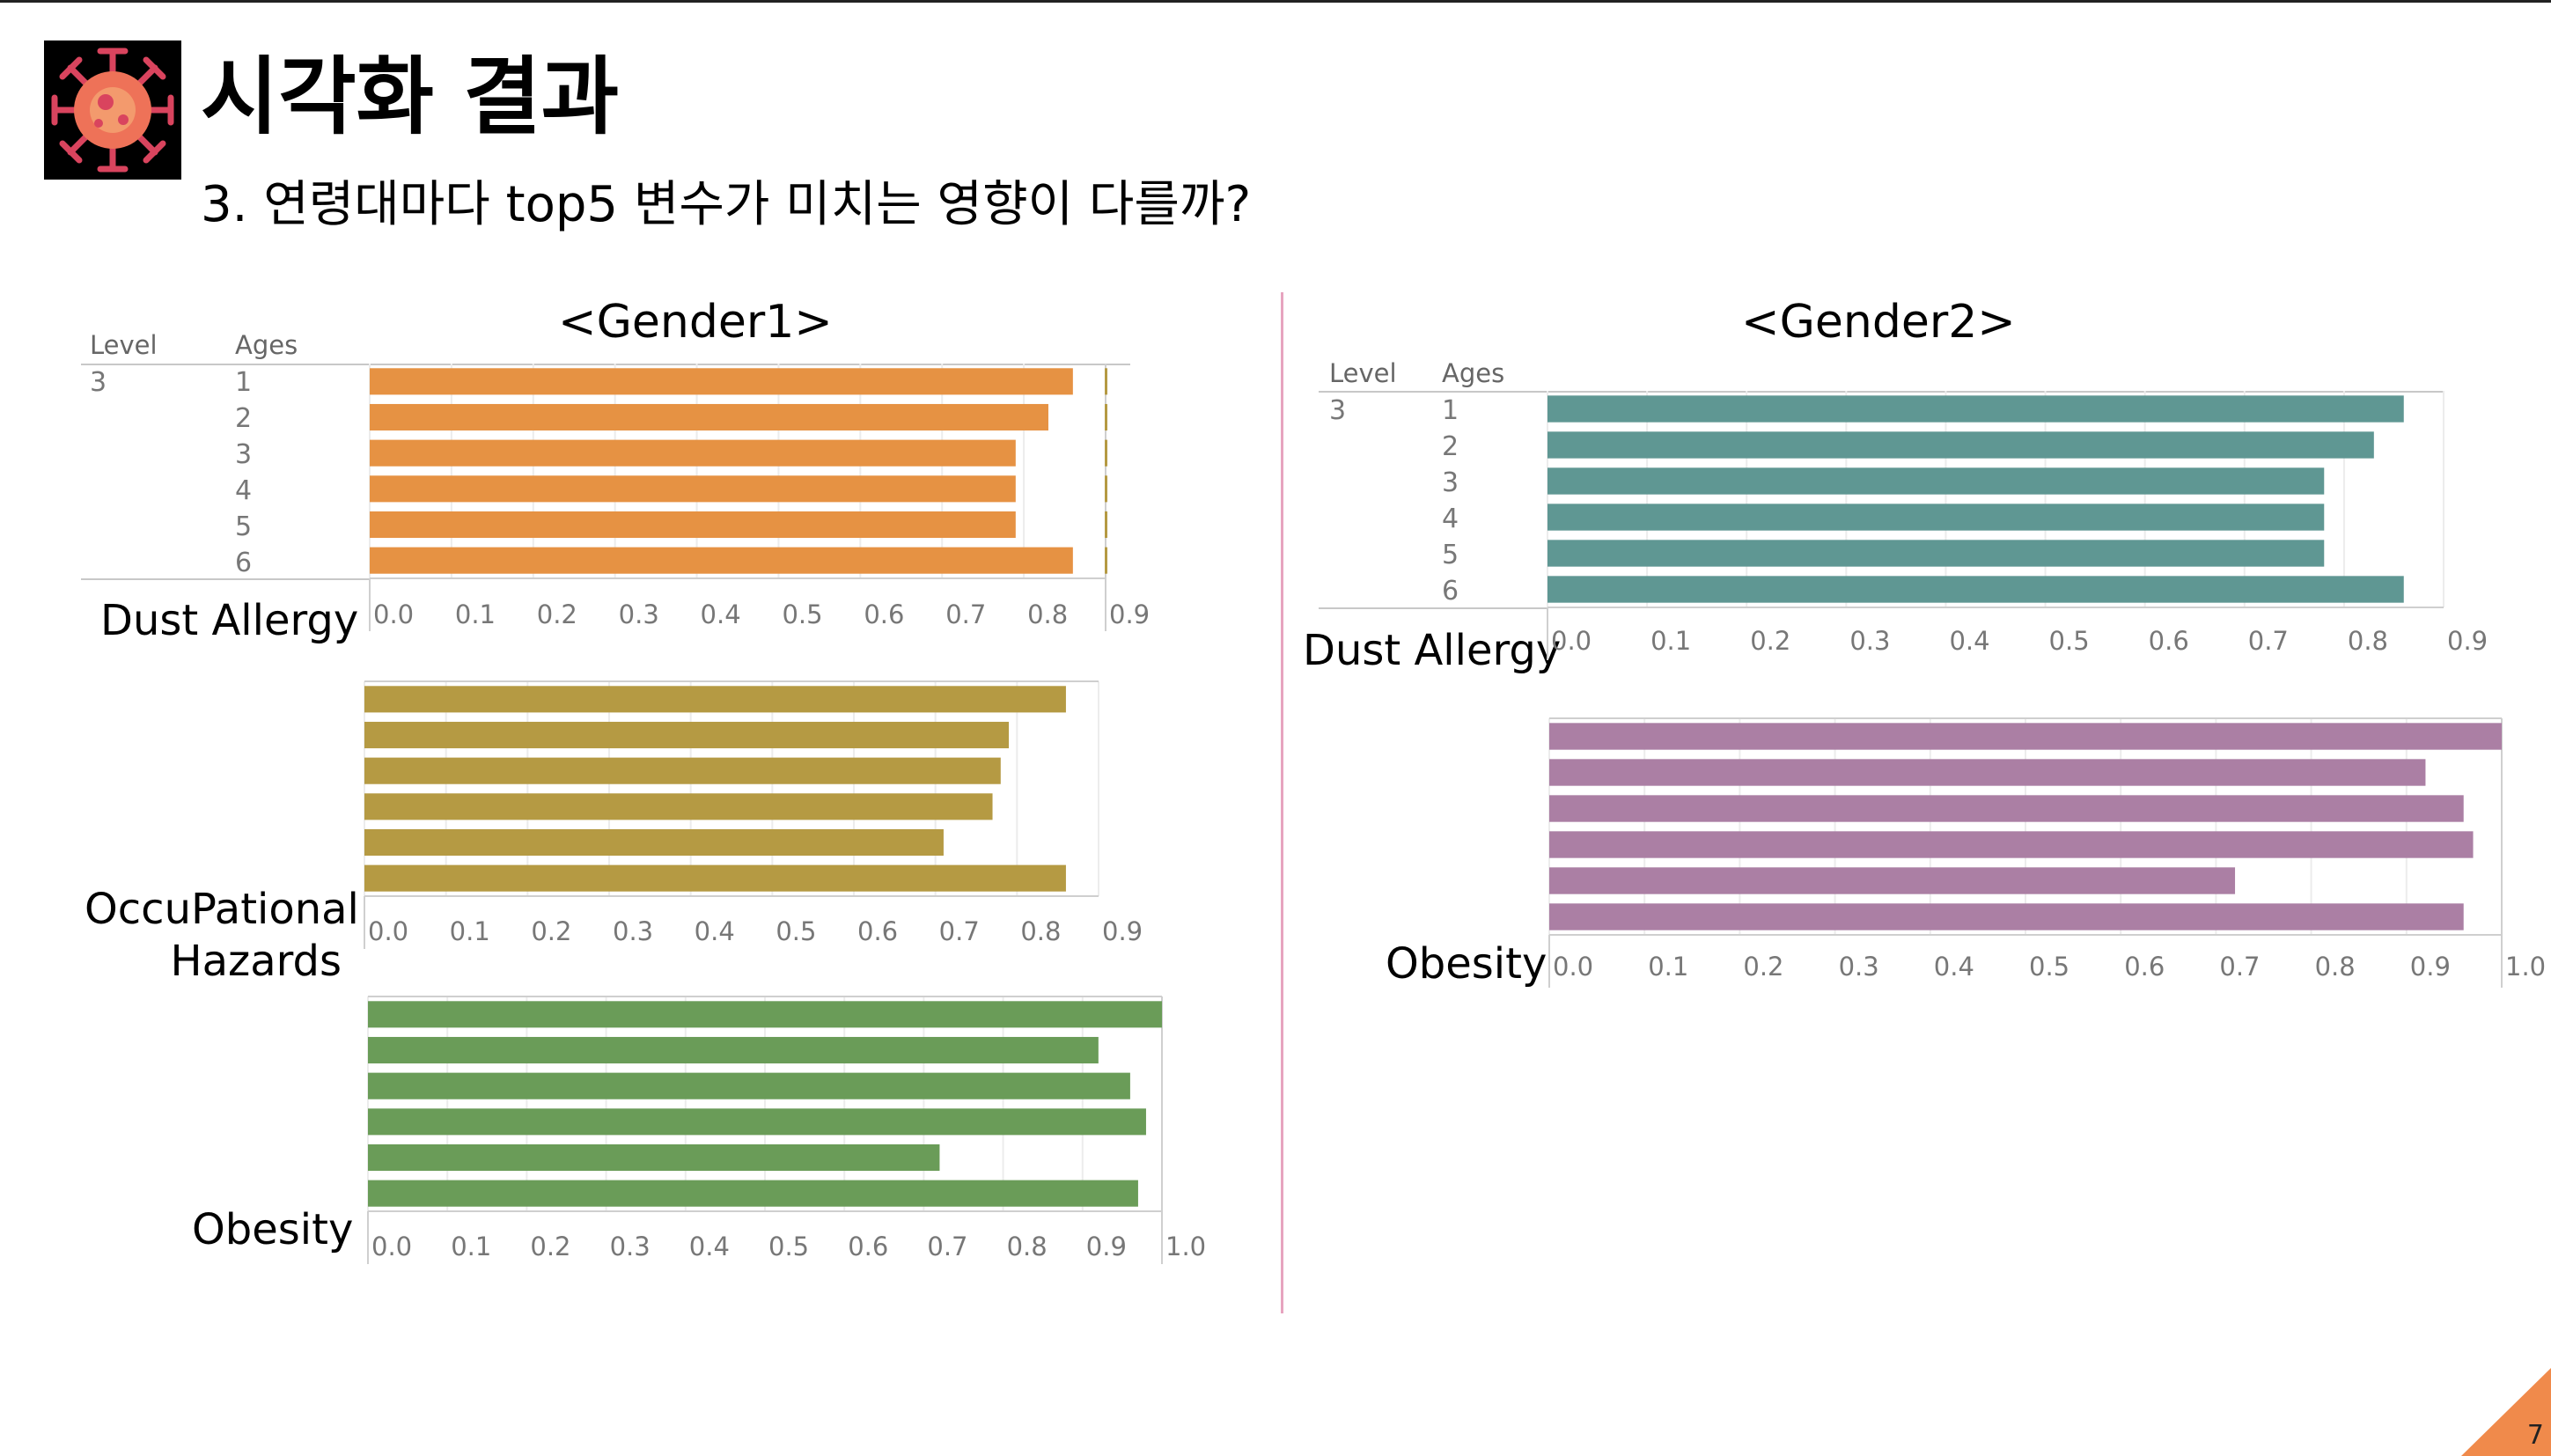 The image size is (2551, 1456). I want to click on gender2-header-ages: Ages, so click(1474, 373).